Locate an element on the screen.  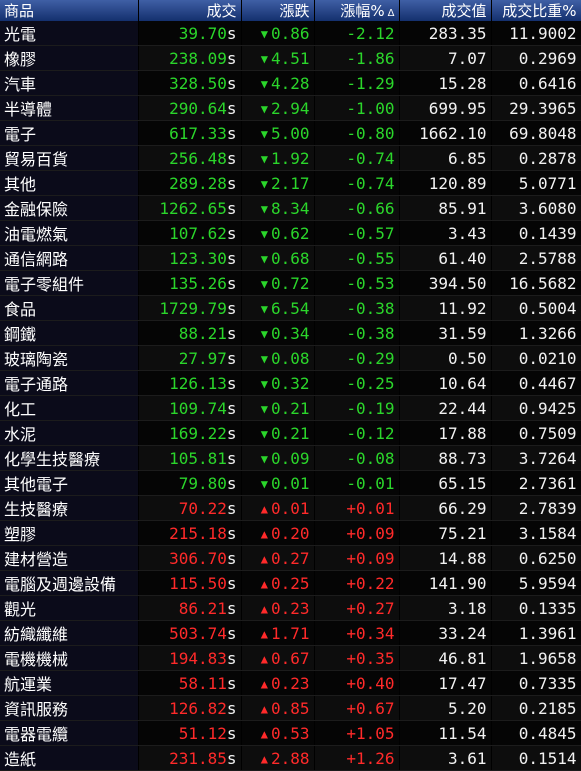
change-cell: ▼ 5.00 is located at coordinates (278, 133).